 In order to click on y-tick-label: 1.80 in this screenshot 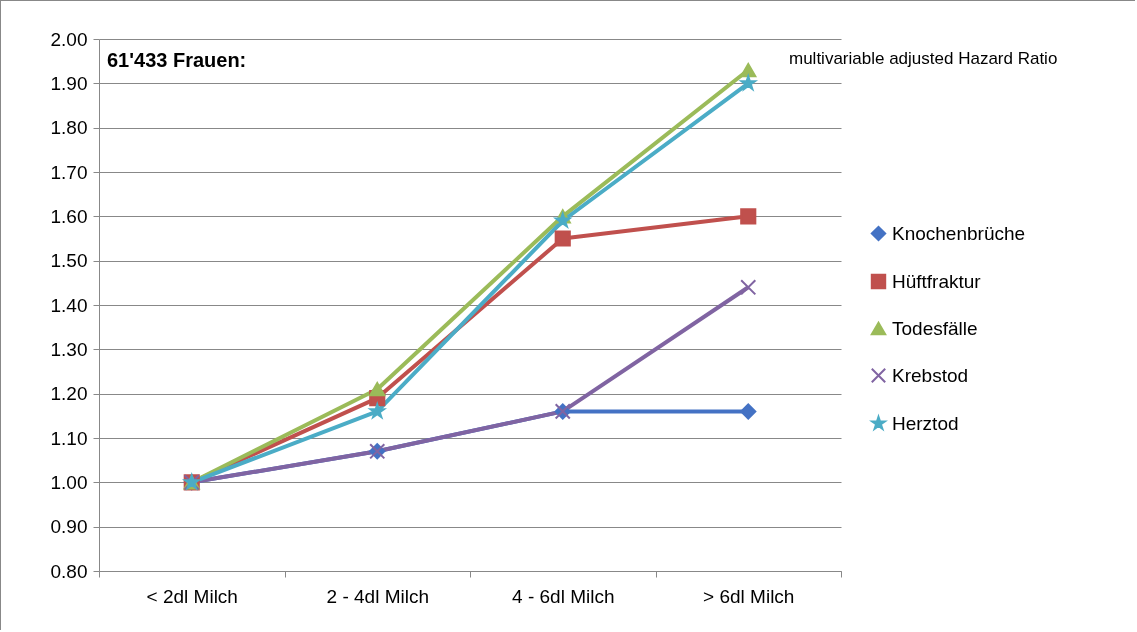, I will do `click(69, 128)`.